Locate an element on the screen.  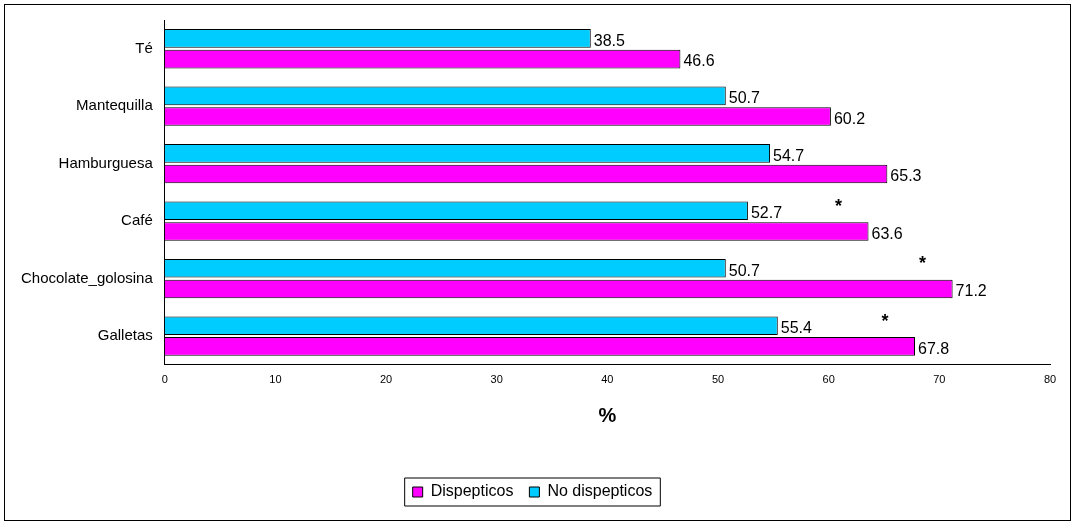
legend-label: No dispepticos is located at coordinates (600, 491).